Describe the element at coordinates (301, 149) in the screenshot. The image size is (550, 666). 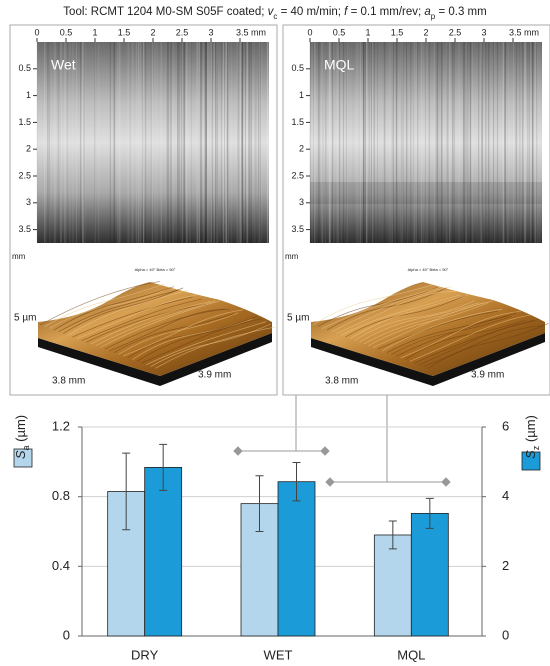
I see `y-tick-label: 2` at that location.